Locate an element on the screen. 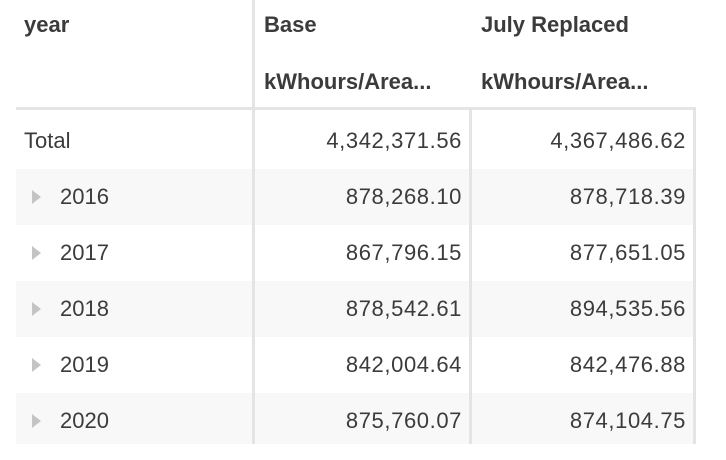 The image size is (726, 460). table-row: 2019 842,004.64 842,476.88 is located at coordinates (356, 365).